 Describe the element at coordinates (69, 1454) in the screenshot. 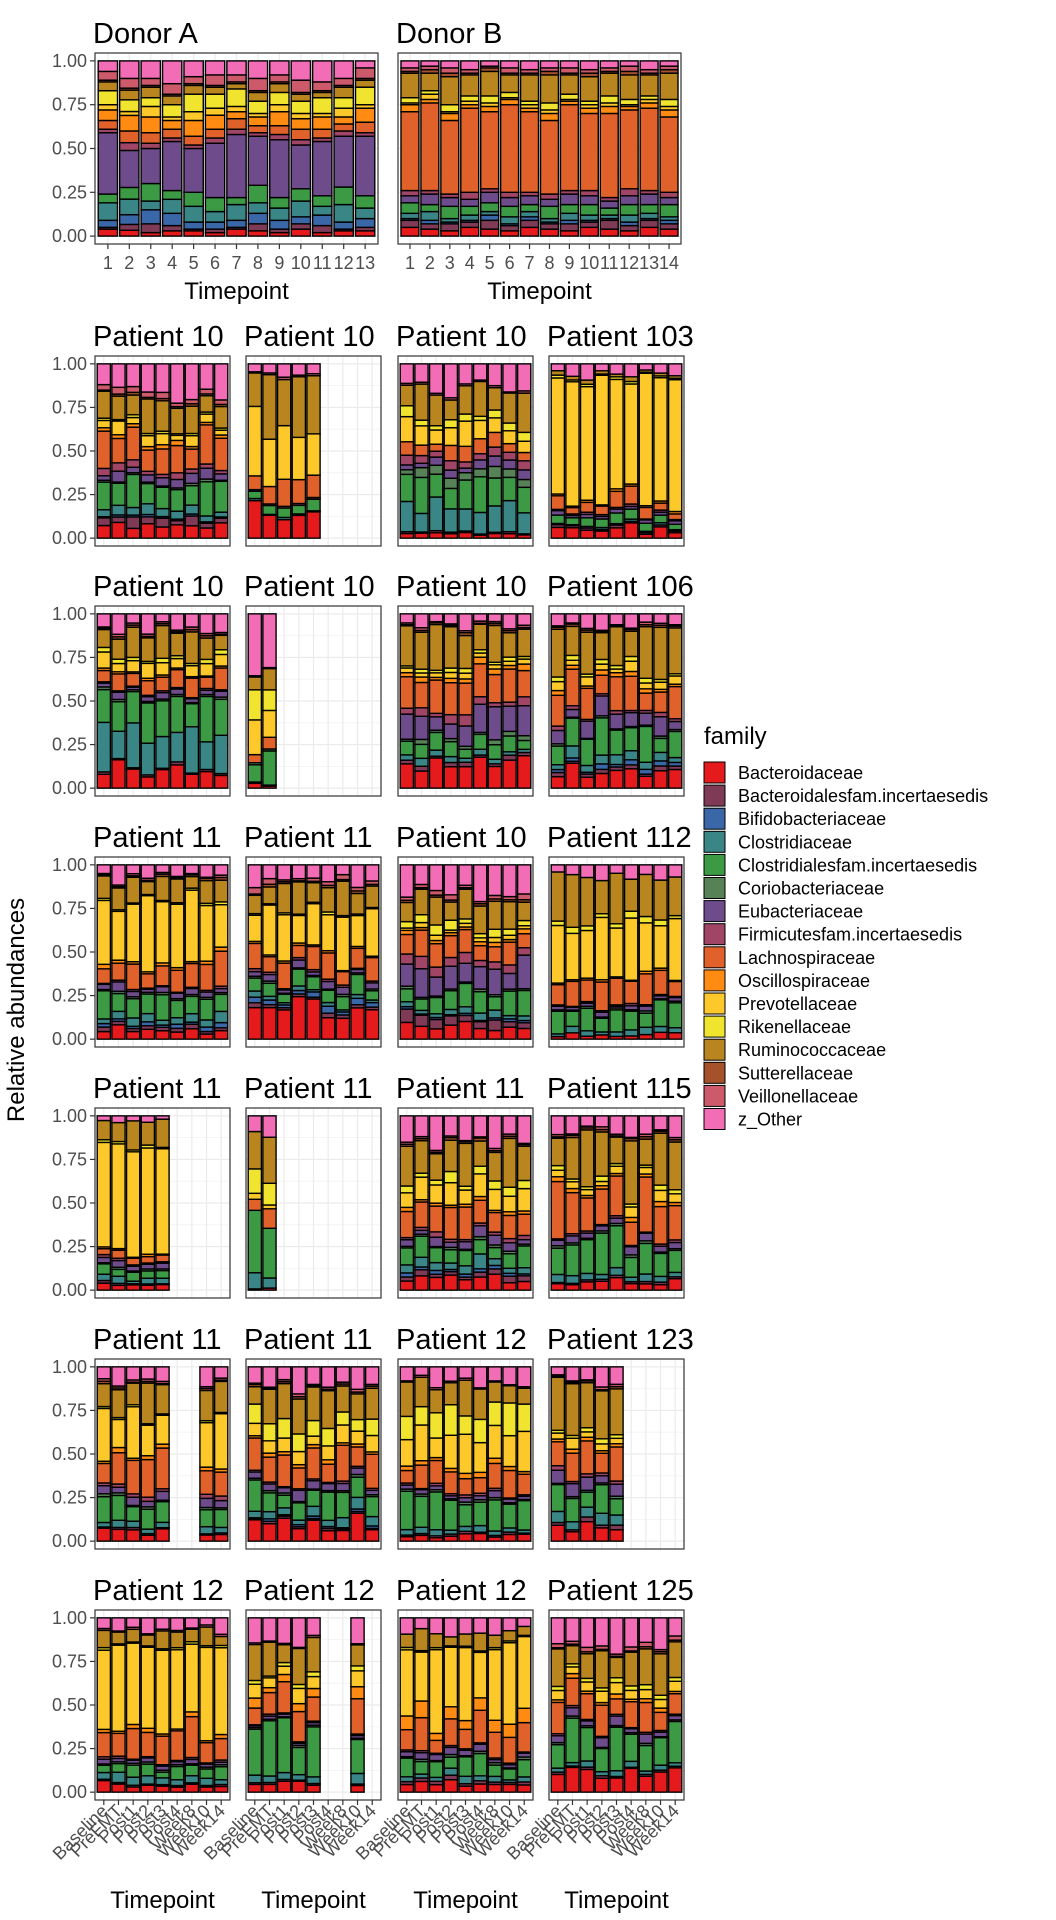

I see `y-tick-label: 0.50` at that location.